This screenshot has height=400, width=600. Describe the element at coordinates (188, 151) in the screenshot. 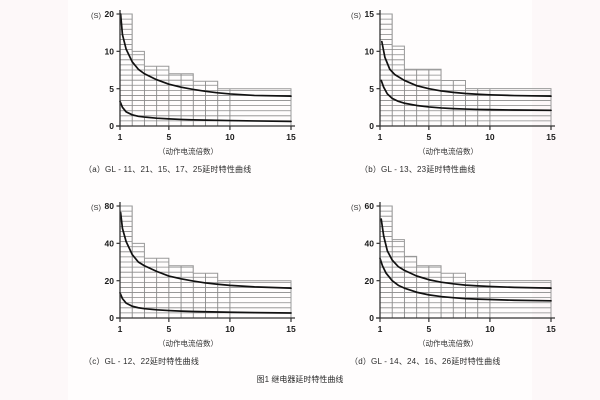

I see `panel-a-xlabel: （动作电流倍数）` at that location.